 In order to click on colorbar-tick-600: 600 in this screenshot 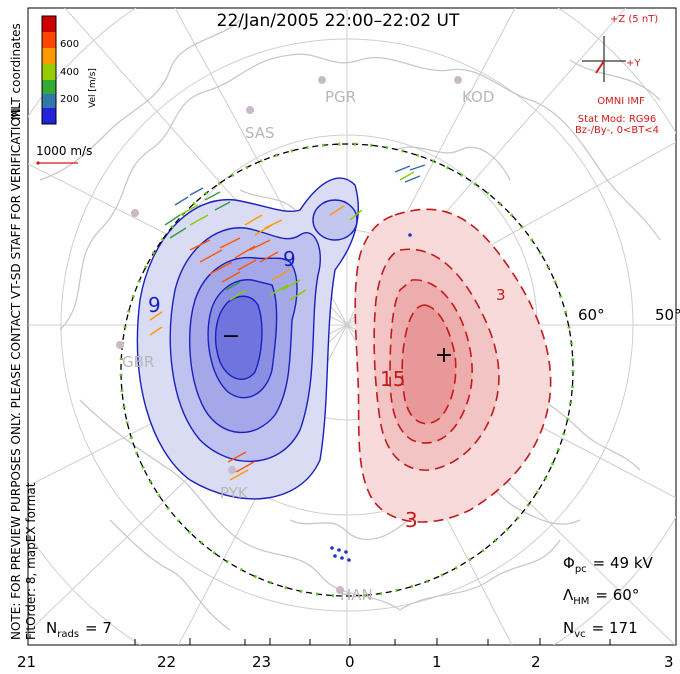, I will do `click(69, 44)`.